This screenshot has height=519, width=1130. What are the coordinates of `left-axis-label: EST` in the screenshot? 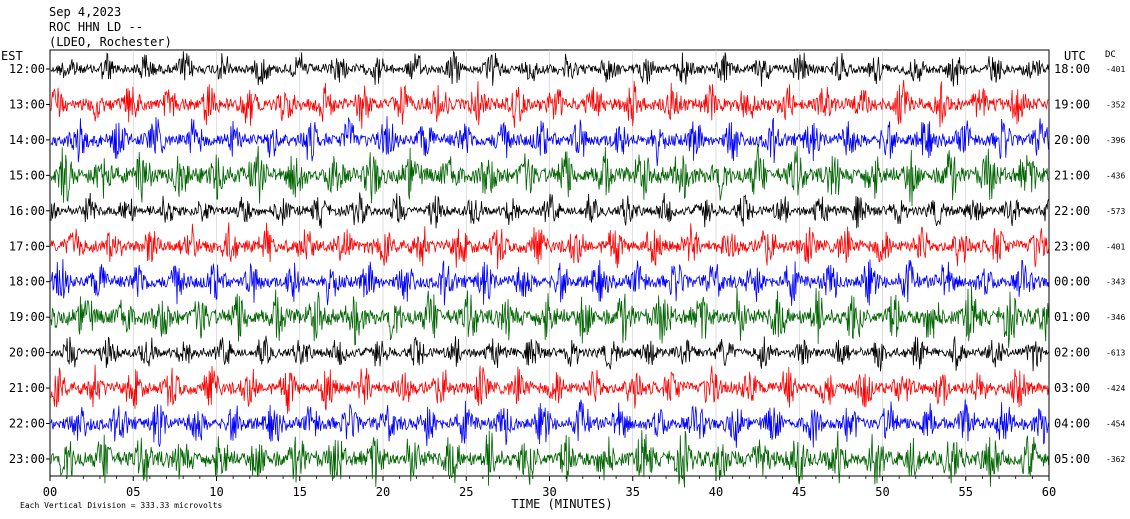 It's located at (12, 56).